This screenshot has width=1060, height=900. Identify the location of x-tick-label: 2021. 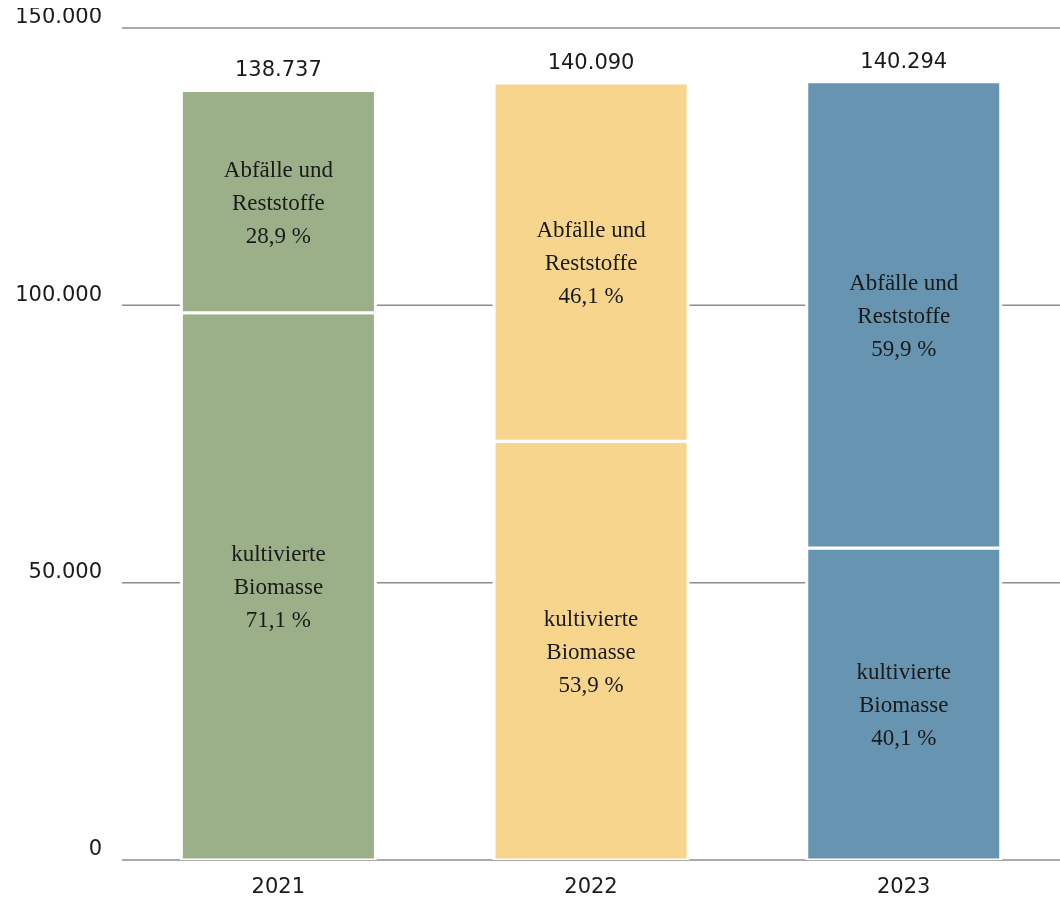
(278, 885).